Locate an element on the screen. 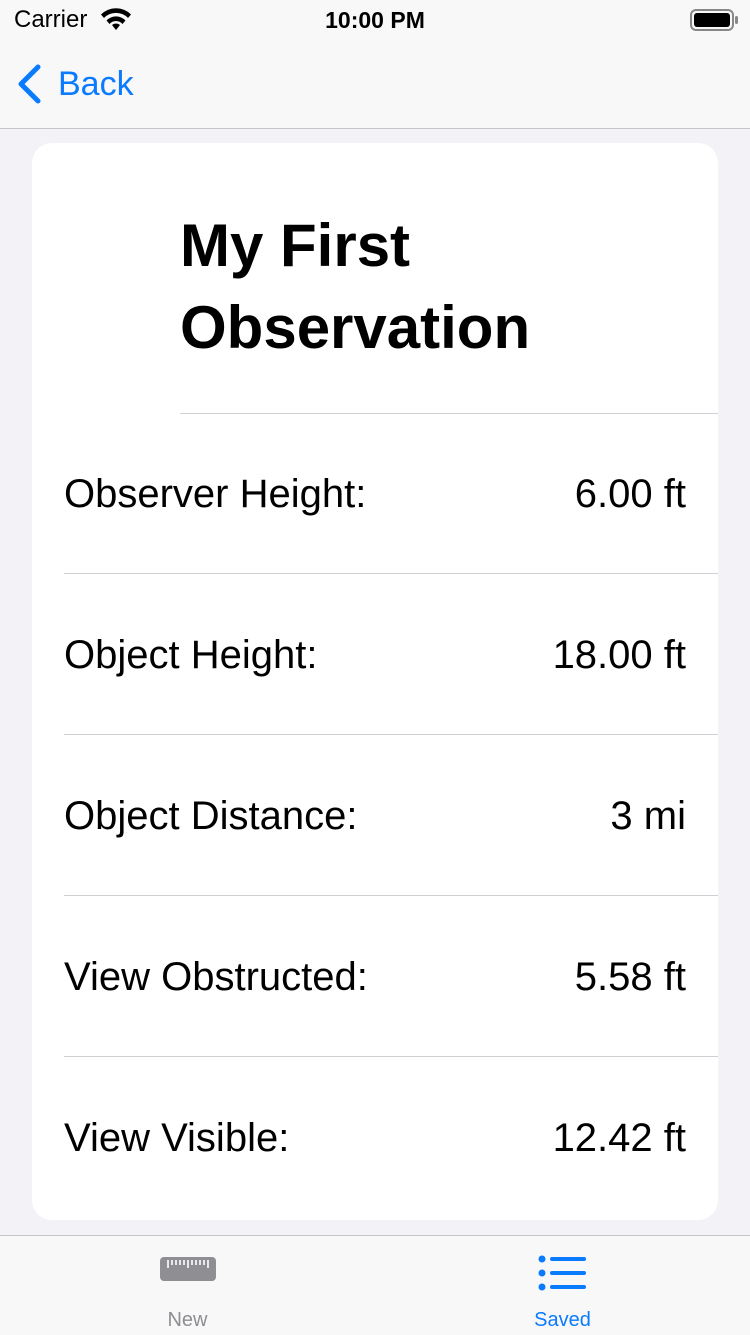  detail-value: 3 mi is located at coordinates (648, 816).